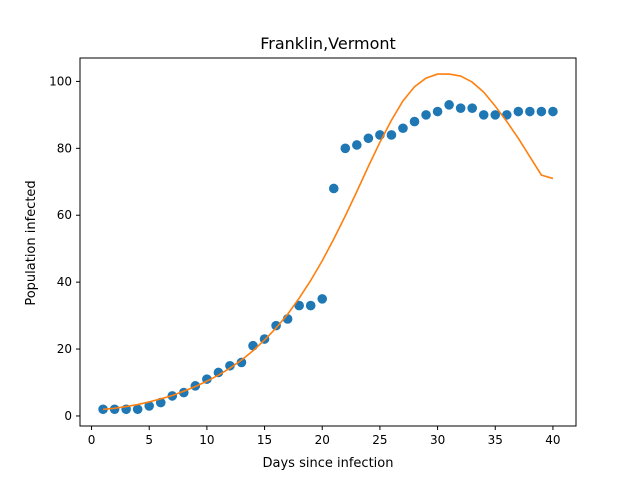  I want to click on y-axis-label: Population infected, so click(31, 242).